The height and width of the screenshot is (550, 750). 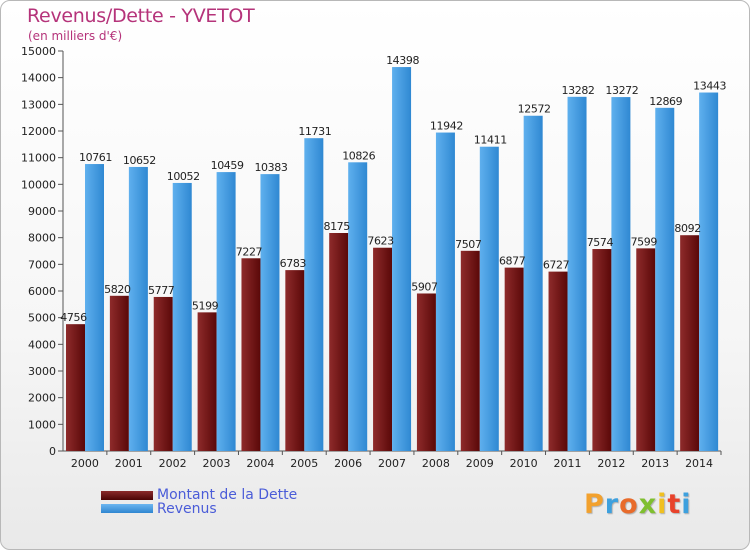 What do you see at coordinates (85, 463) in the screenshot?
I see `x-tick-label: 2000` at bounding box center [85, 463].